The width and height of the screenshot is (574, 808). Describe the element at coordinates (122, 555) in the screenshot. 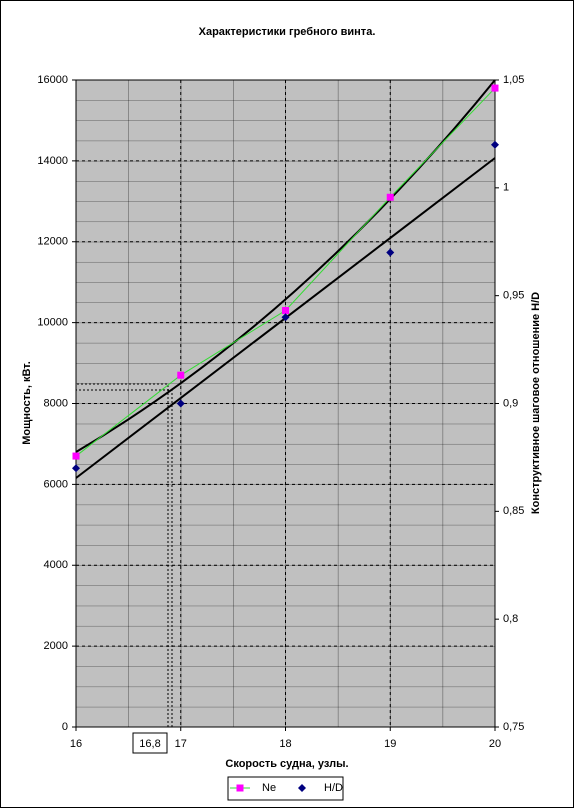

I see `annotation-line` at that location.